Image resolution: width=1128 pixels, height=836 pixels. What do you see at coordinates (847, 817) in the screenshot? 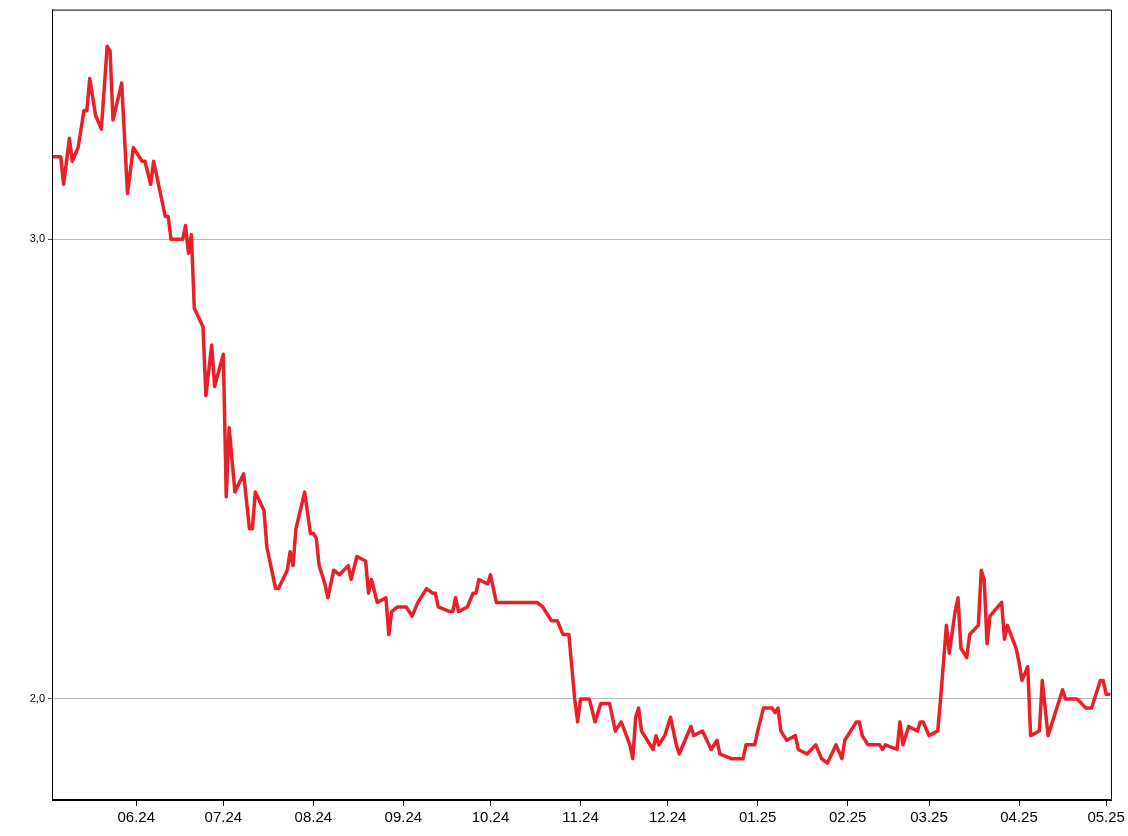
I see `x-tick-label: 02.25` at bounding box center [847, 817].